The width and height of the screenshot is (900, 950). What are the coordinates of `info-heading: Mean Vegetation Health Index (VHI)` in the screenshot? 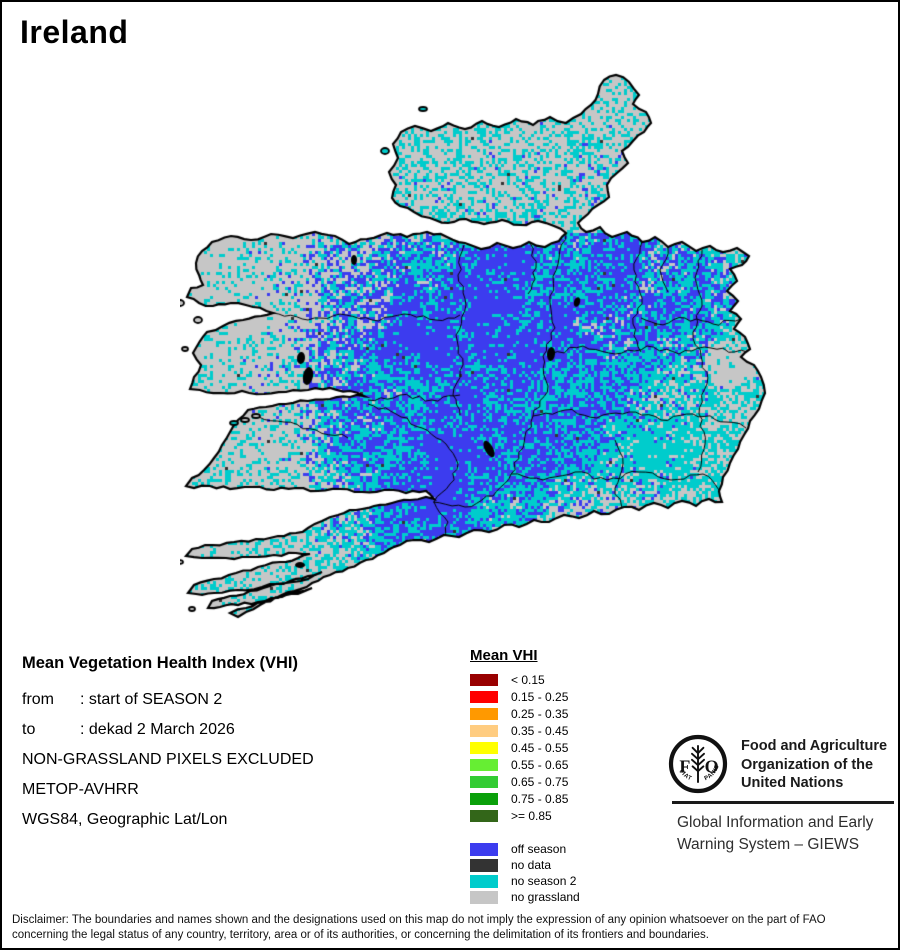 It's located at (160, 663).